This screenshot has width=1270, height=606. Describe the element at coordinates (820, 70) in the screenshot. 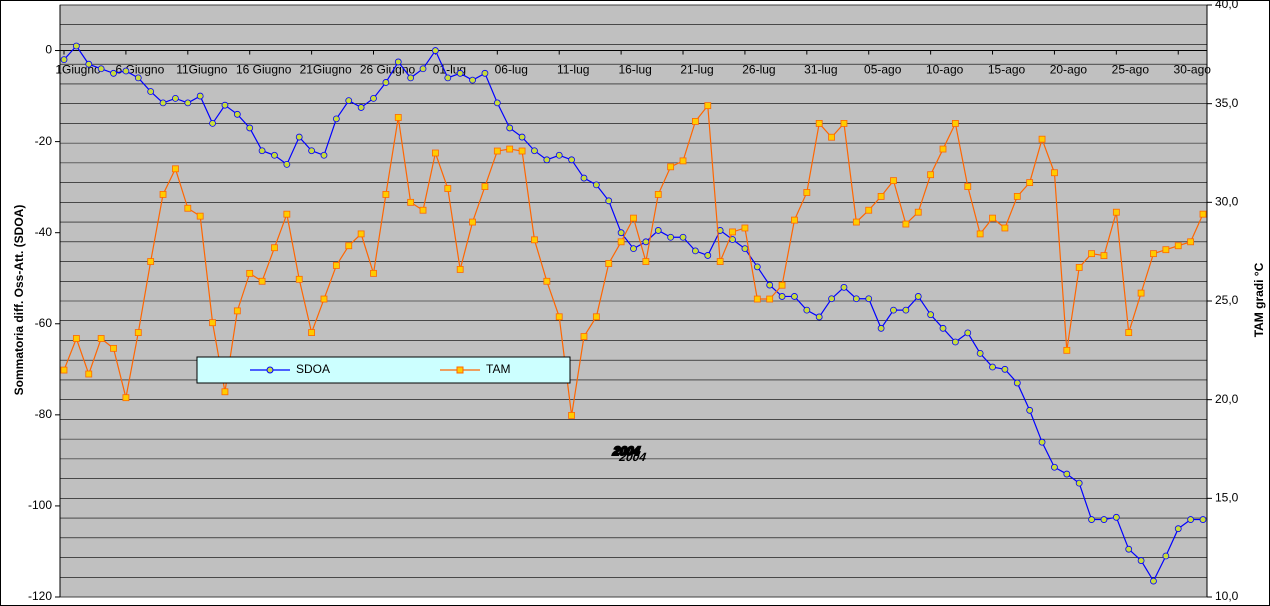

I see `x-tick-label: 31-lug` at that location.